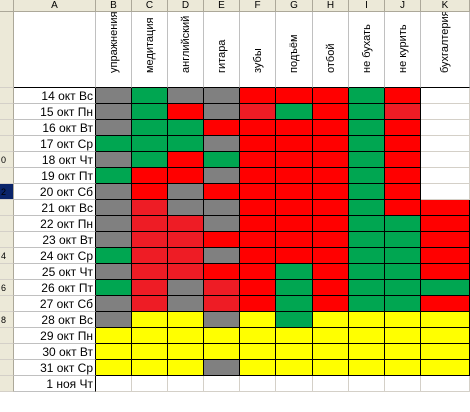  What do you see at coordinates (150, 6) in the screenshot?
I see `column-header-c: C` at bounding box center [150, 6].